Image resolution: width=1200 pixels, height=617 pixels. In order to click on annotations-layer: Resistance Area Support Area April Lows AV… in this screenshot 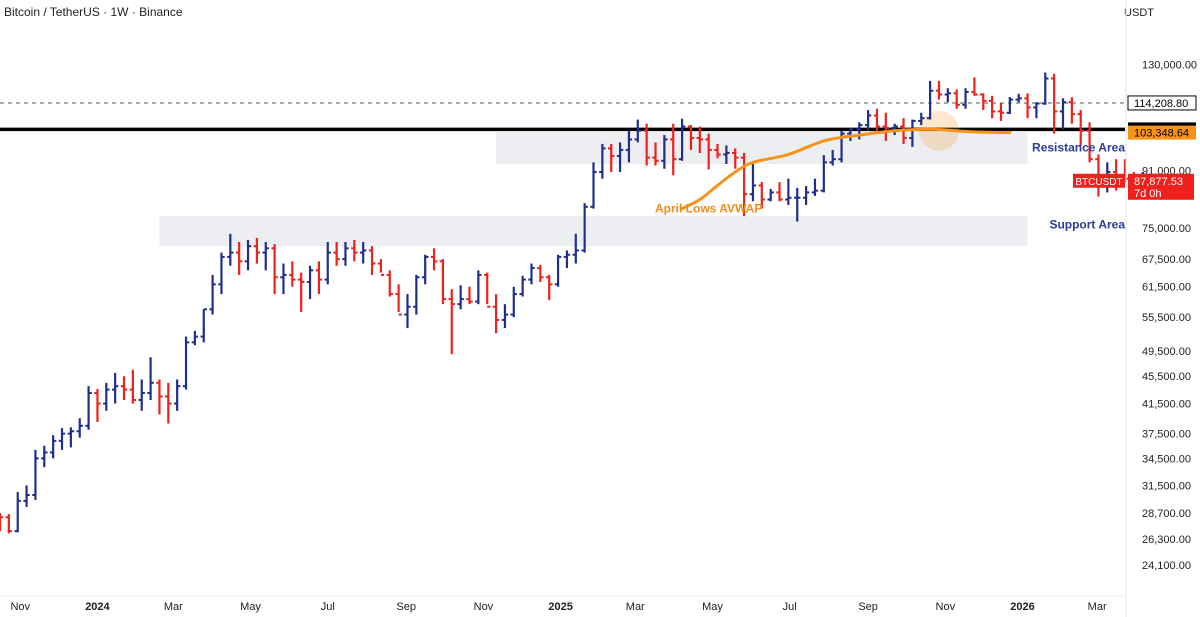, I will do `click(890, 185)`.